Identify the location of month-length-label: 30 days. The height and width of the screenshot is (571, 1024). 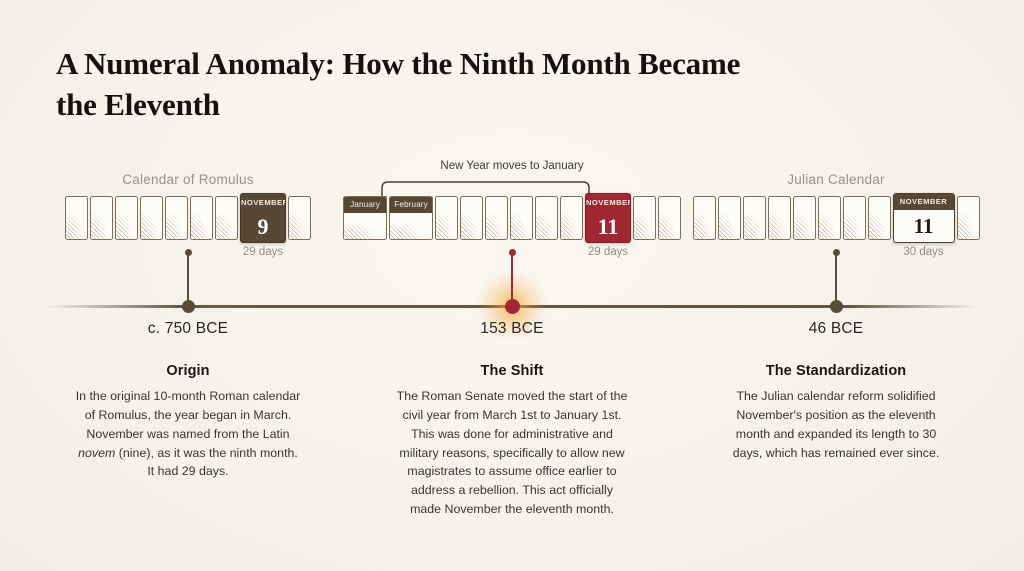
(923, 252).